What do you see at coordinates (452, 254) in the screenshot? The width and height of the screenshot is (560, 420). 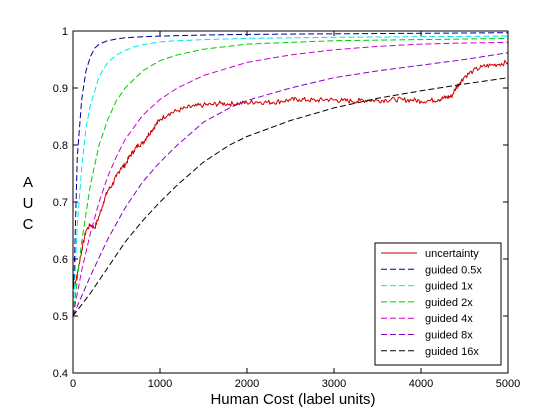 I see `legend-label-uncertainty: uncertainty` at bounding box center [452, 254].